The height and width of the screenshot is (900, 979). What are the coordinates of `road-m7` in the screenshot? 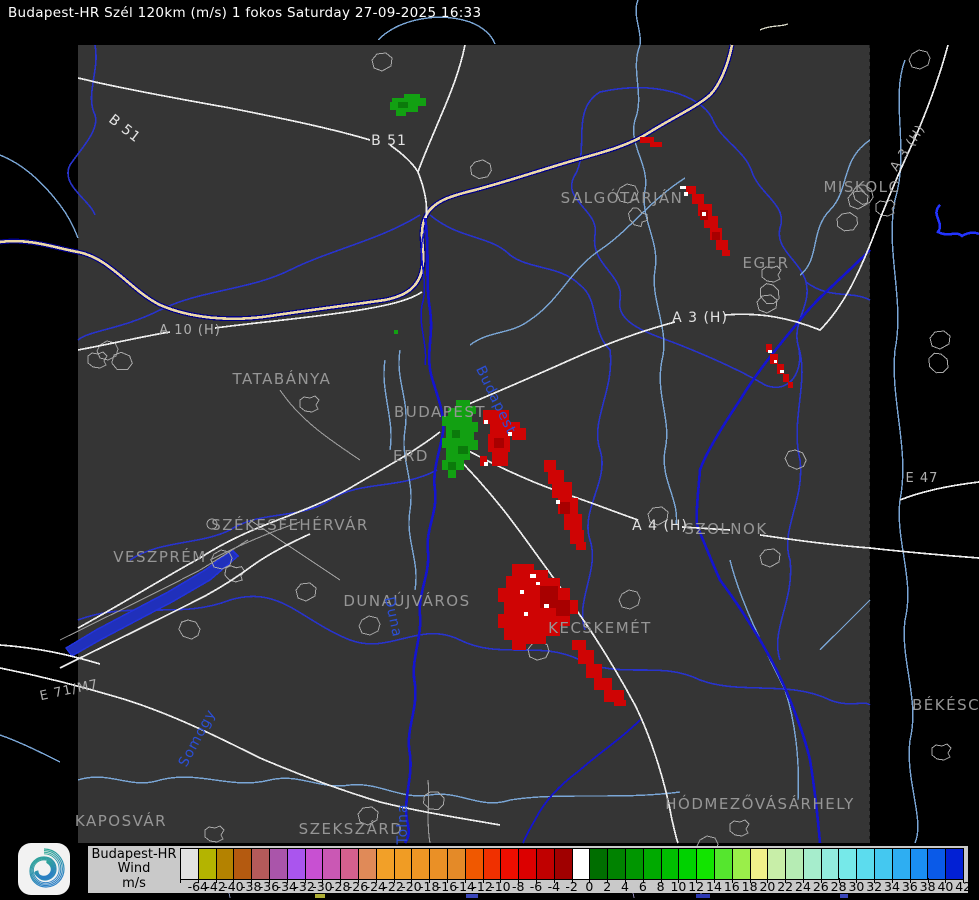 It's located at (259, 530).